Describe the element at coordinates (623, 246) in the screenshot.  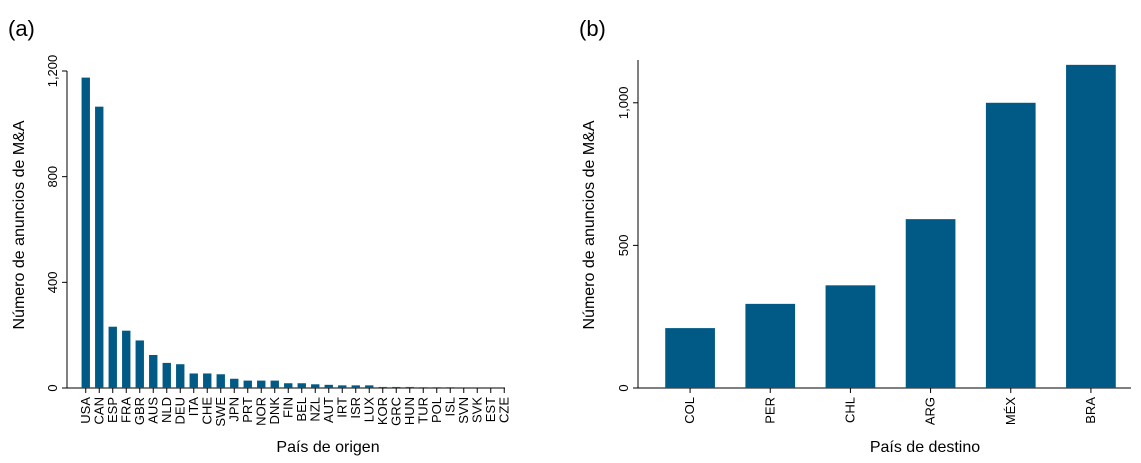
I see `y-tick-label: 500` at that location.